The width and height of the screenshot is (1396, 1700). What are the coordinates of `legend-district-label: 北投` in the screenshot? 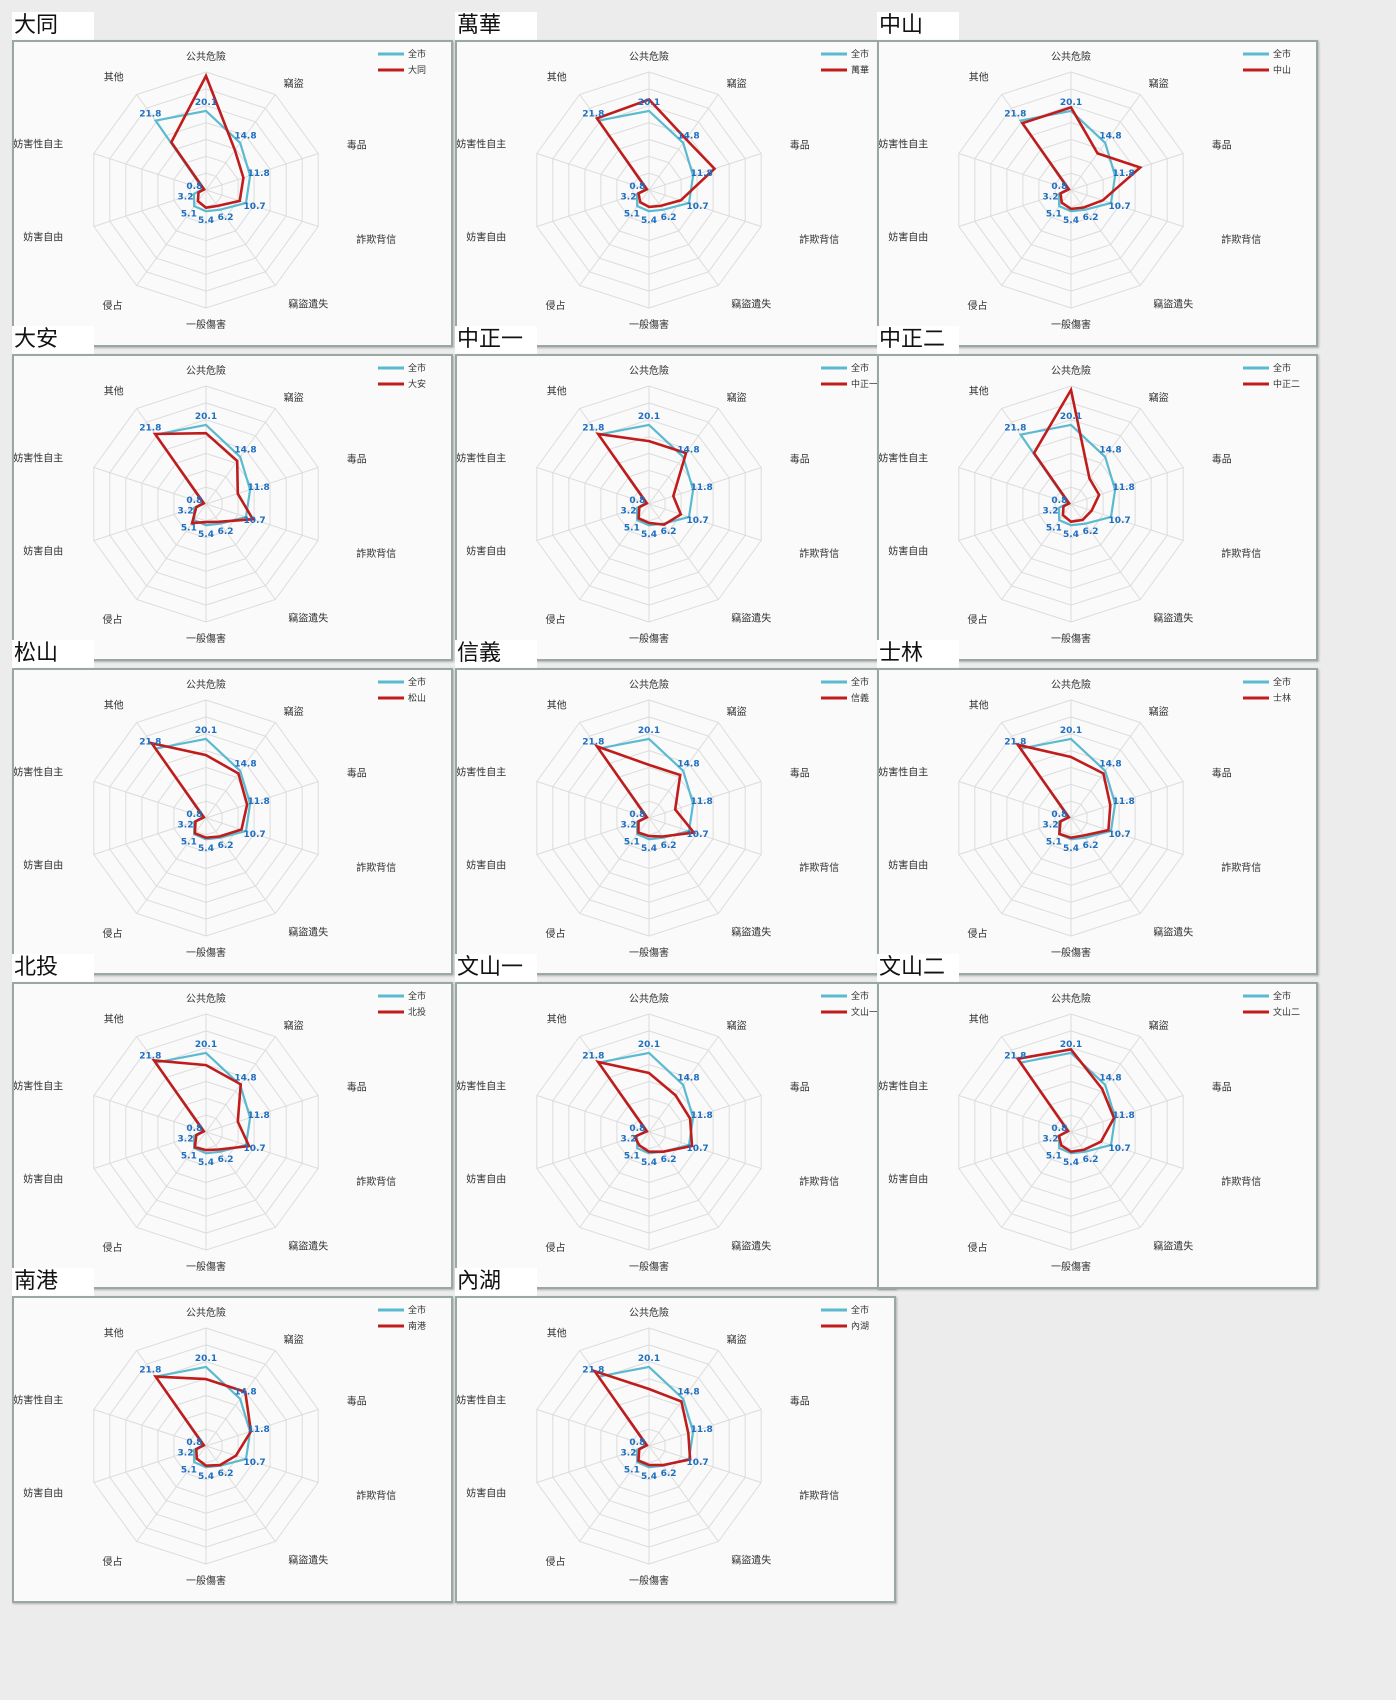 It's located at (417, 1012).